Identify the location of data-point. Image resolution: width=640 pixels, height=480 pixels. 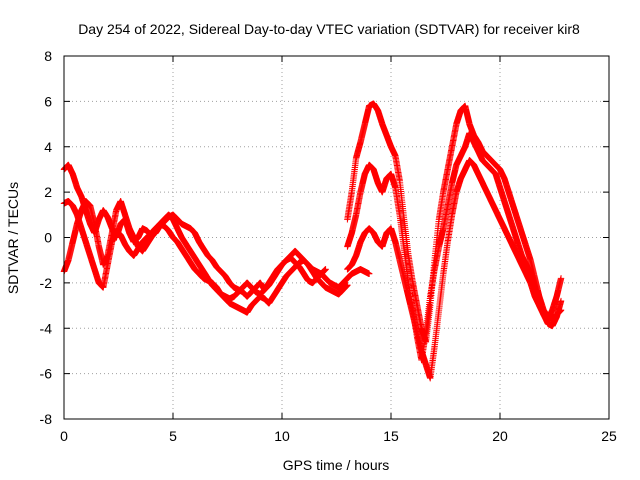
(369, 273).